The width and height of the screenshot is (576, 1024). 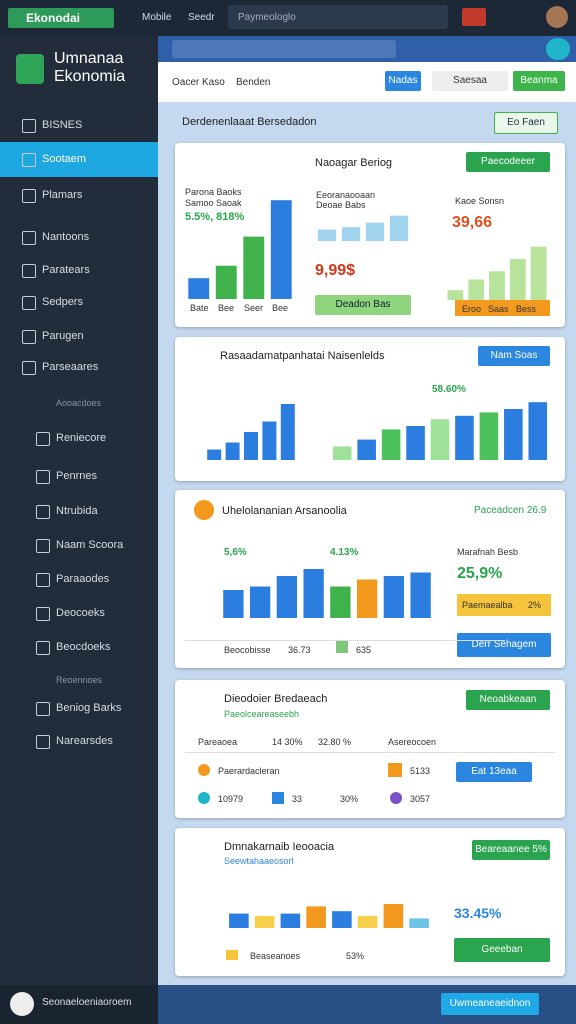 I want to click on search-box, so click(x=338, y=17).